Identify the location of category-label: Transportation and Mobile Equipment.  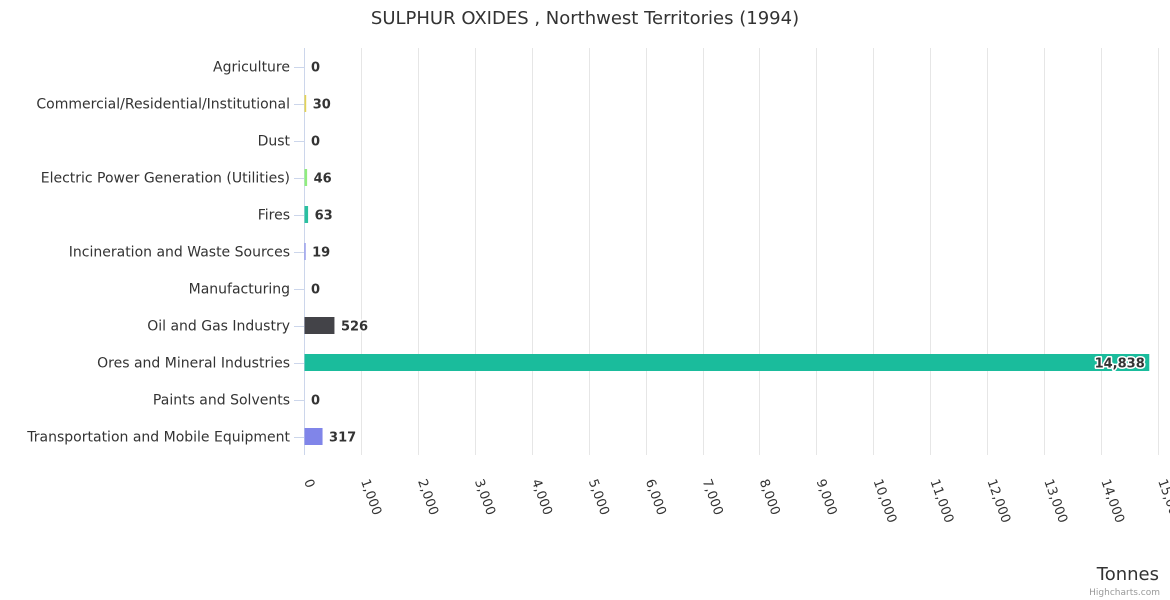
(158, 438).